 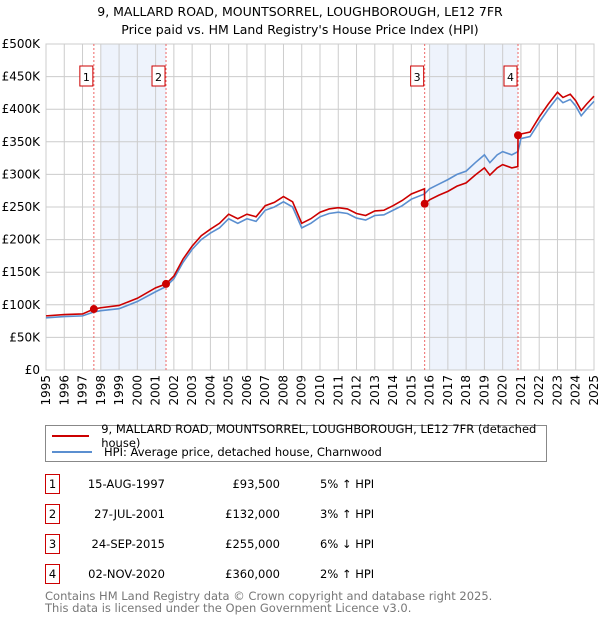 What do you see at coordinates (320, 390) in the screenshot?
I see `x-tick-label: 2010` at bounding box center [320, 390].